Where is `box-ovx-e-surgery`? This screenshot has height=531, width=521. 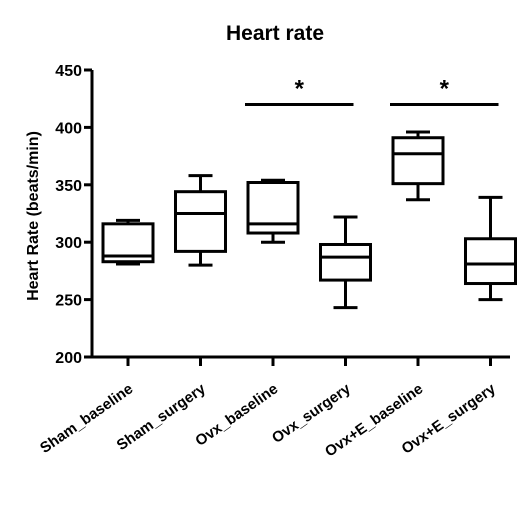
box-ovx-e-surgery is located at coordinates (490, 248).